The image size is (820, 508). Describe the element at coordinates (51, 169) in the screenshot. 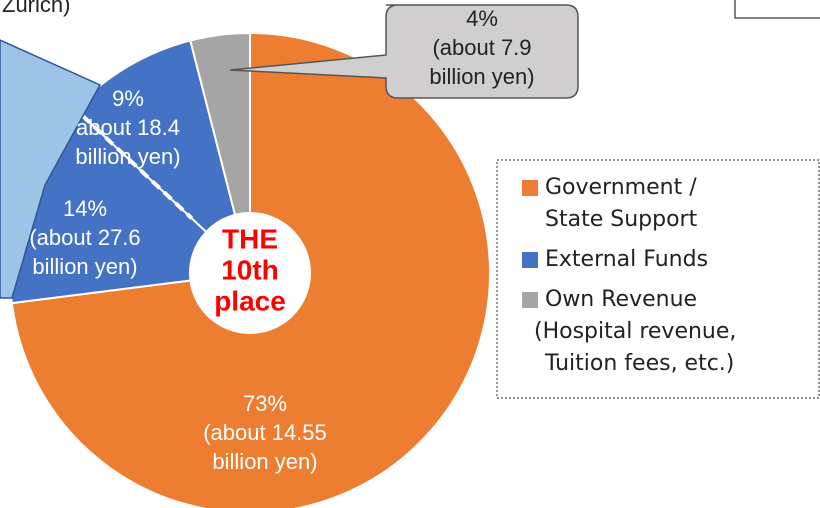

I see `left-callout` at that location.